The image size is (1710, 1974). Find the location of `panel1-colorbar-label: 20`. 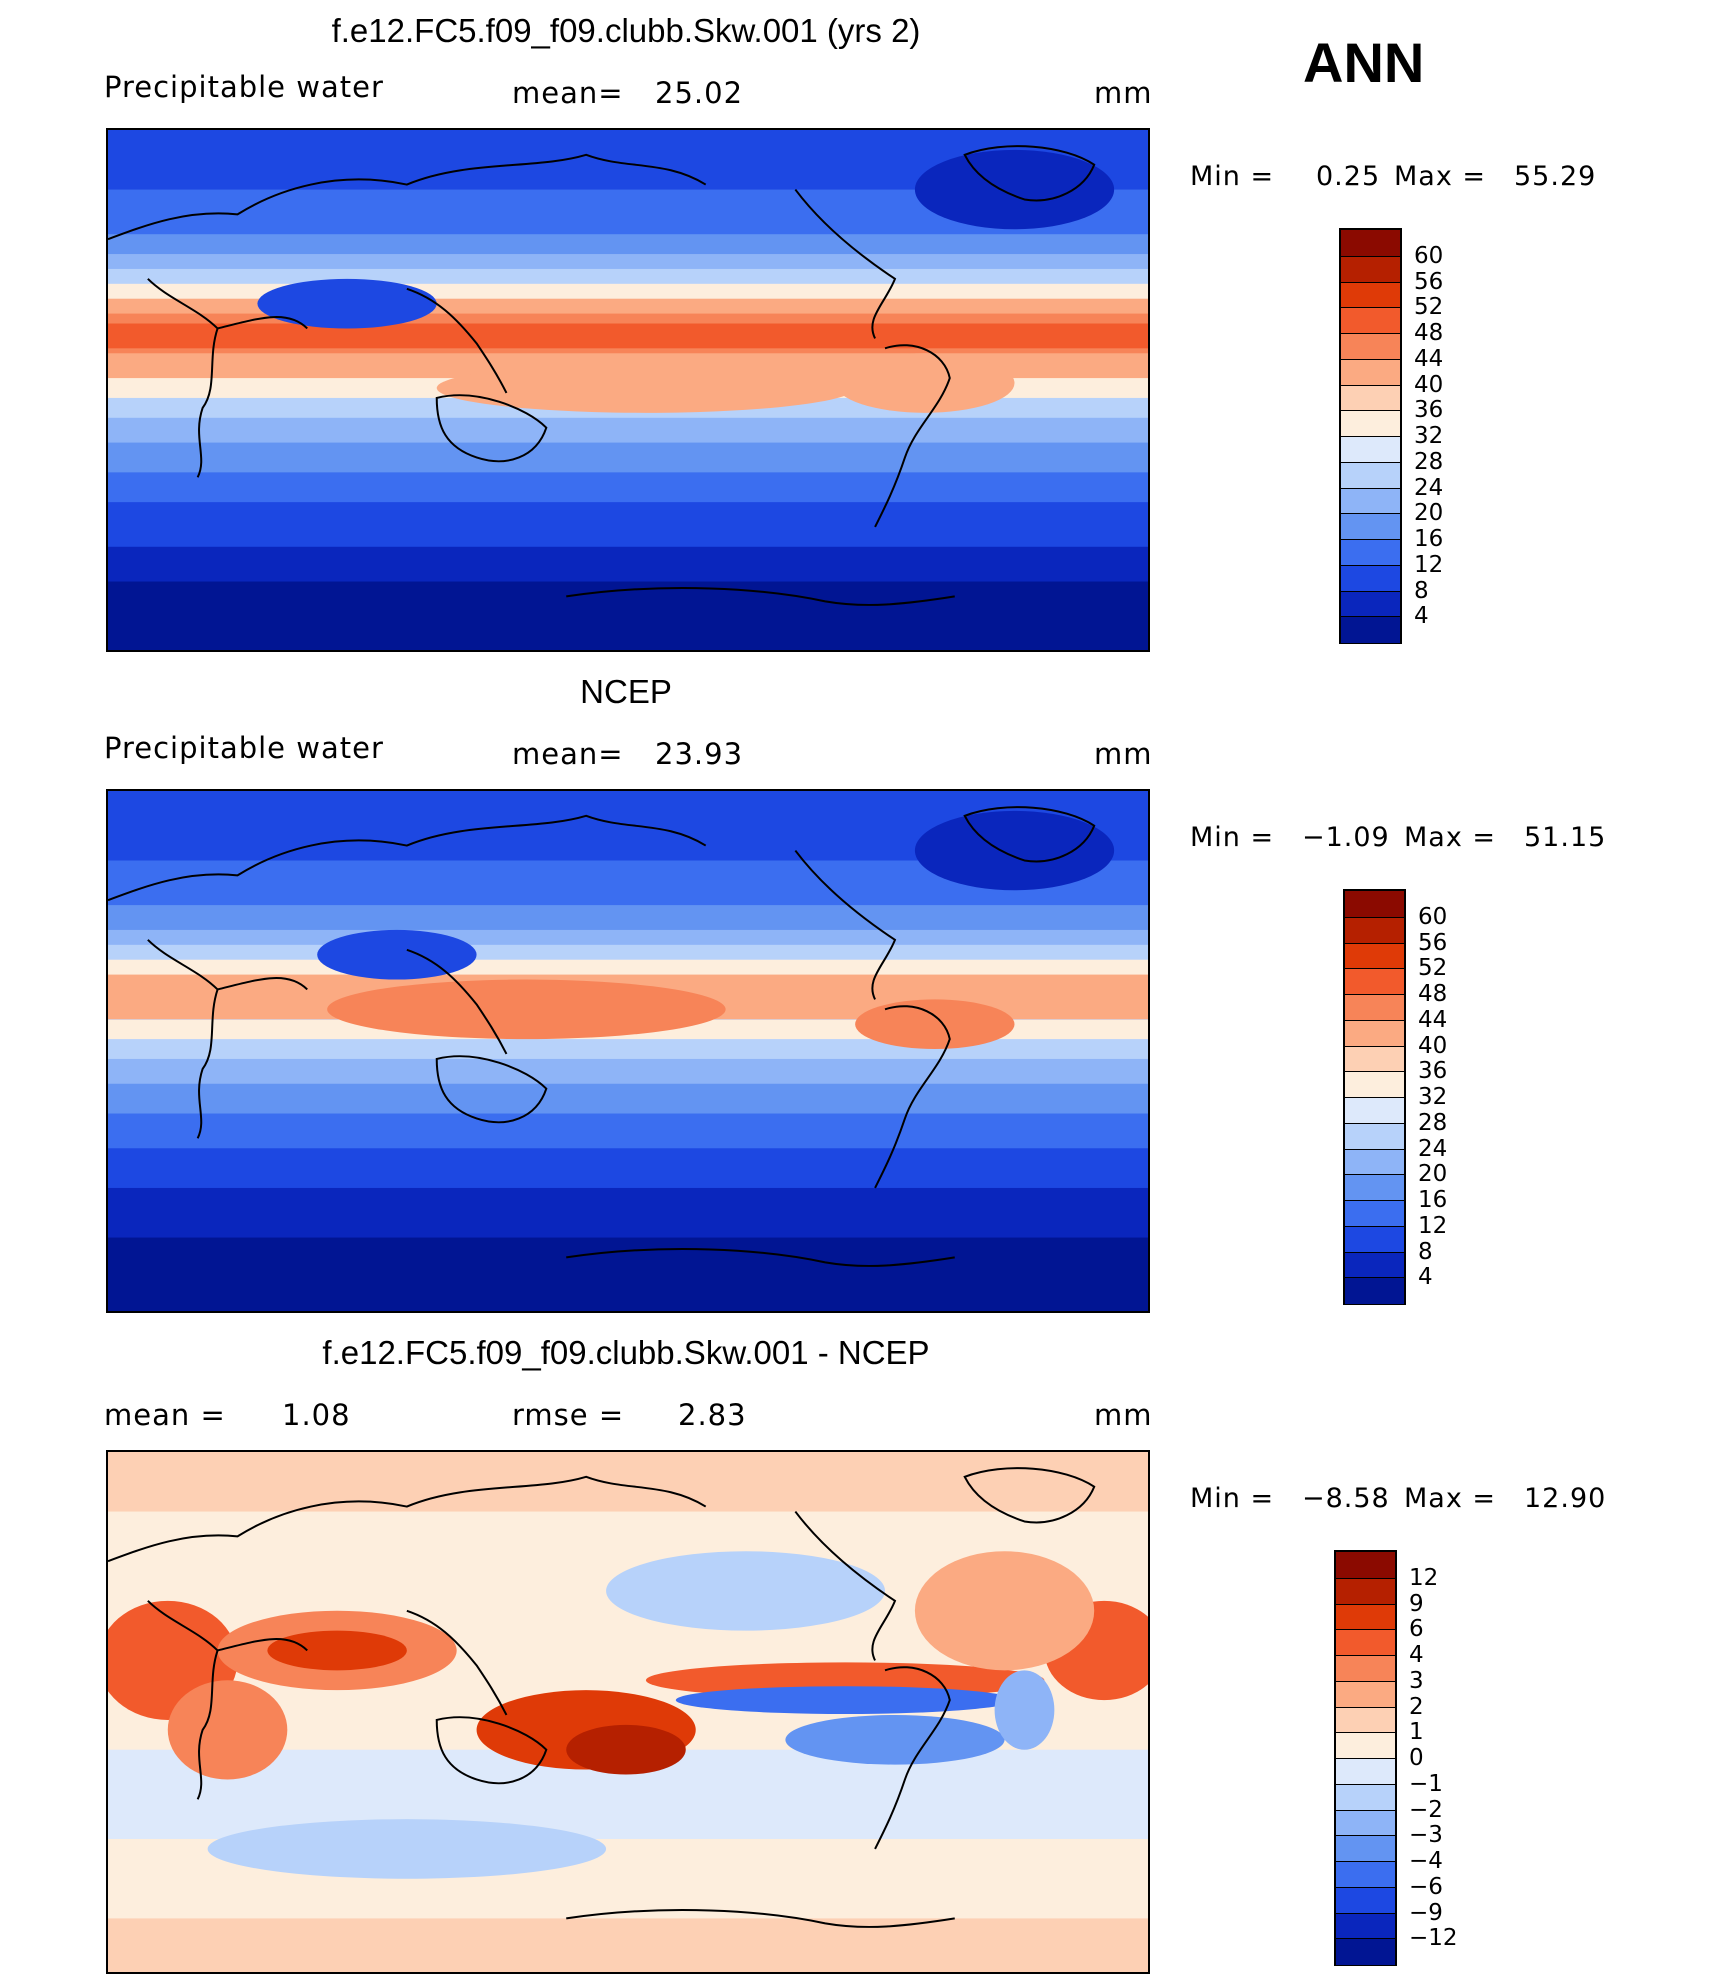

panel1-colorbar-label: 20 is located at coordinates (1429, 513).